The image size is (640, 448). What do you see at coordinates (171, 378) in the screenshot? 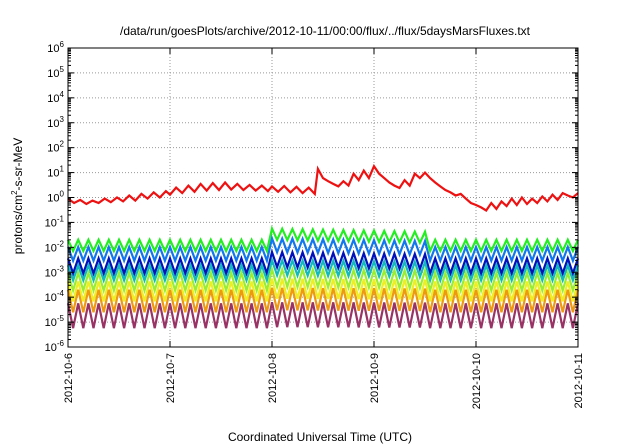
I see `x-tick-label: 2012-10-7` at bounding box center [171, 378].